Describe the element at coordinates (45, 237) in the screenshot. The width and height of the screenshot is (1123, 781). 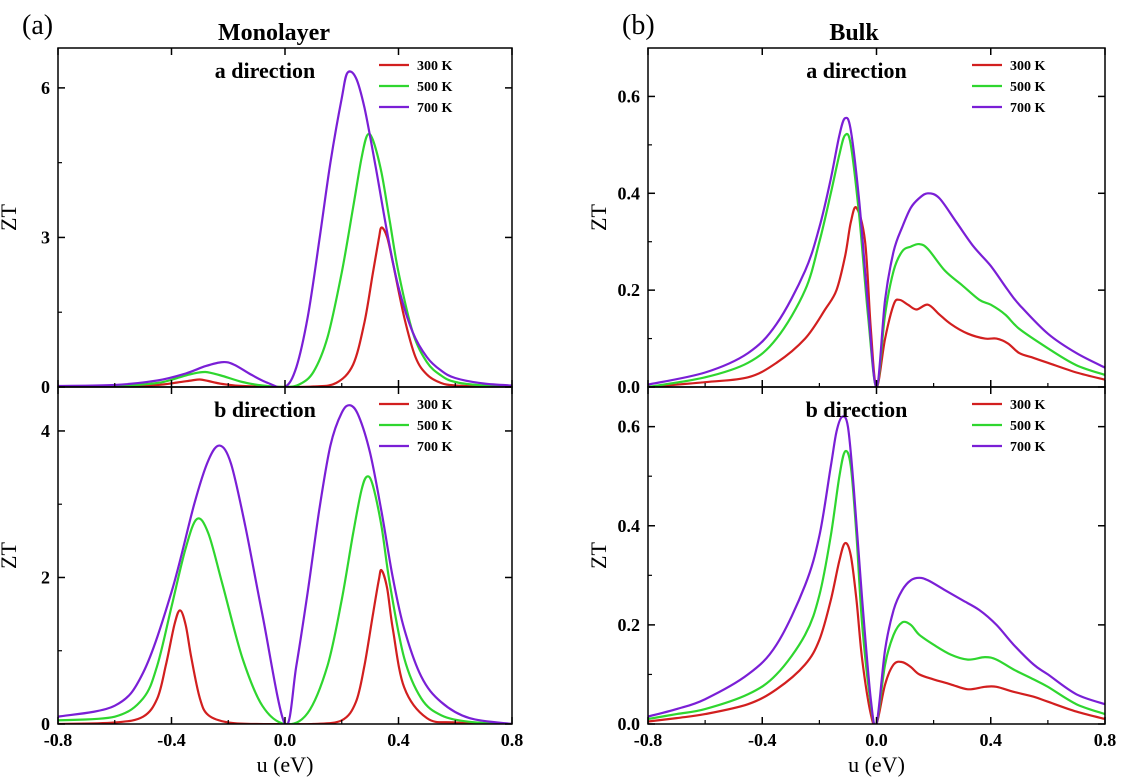
I see `y-tick-label: 3` at that location.